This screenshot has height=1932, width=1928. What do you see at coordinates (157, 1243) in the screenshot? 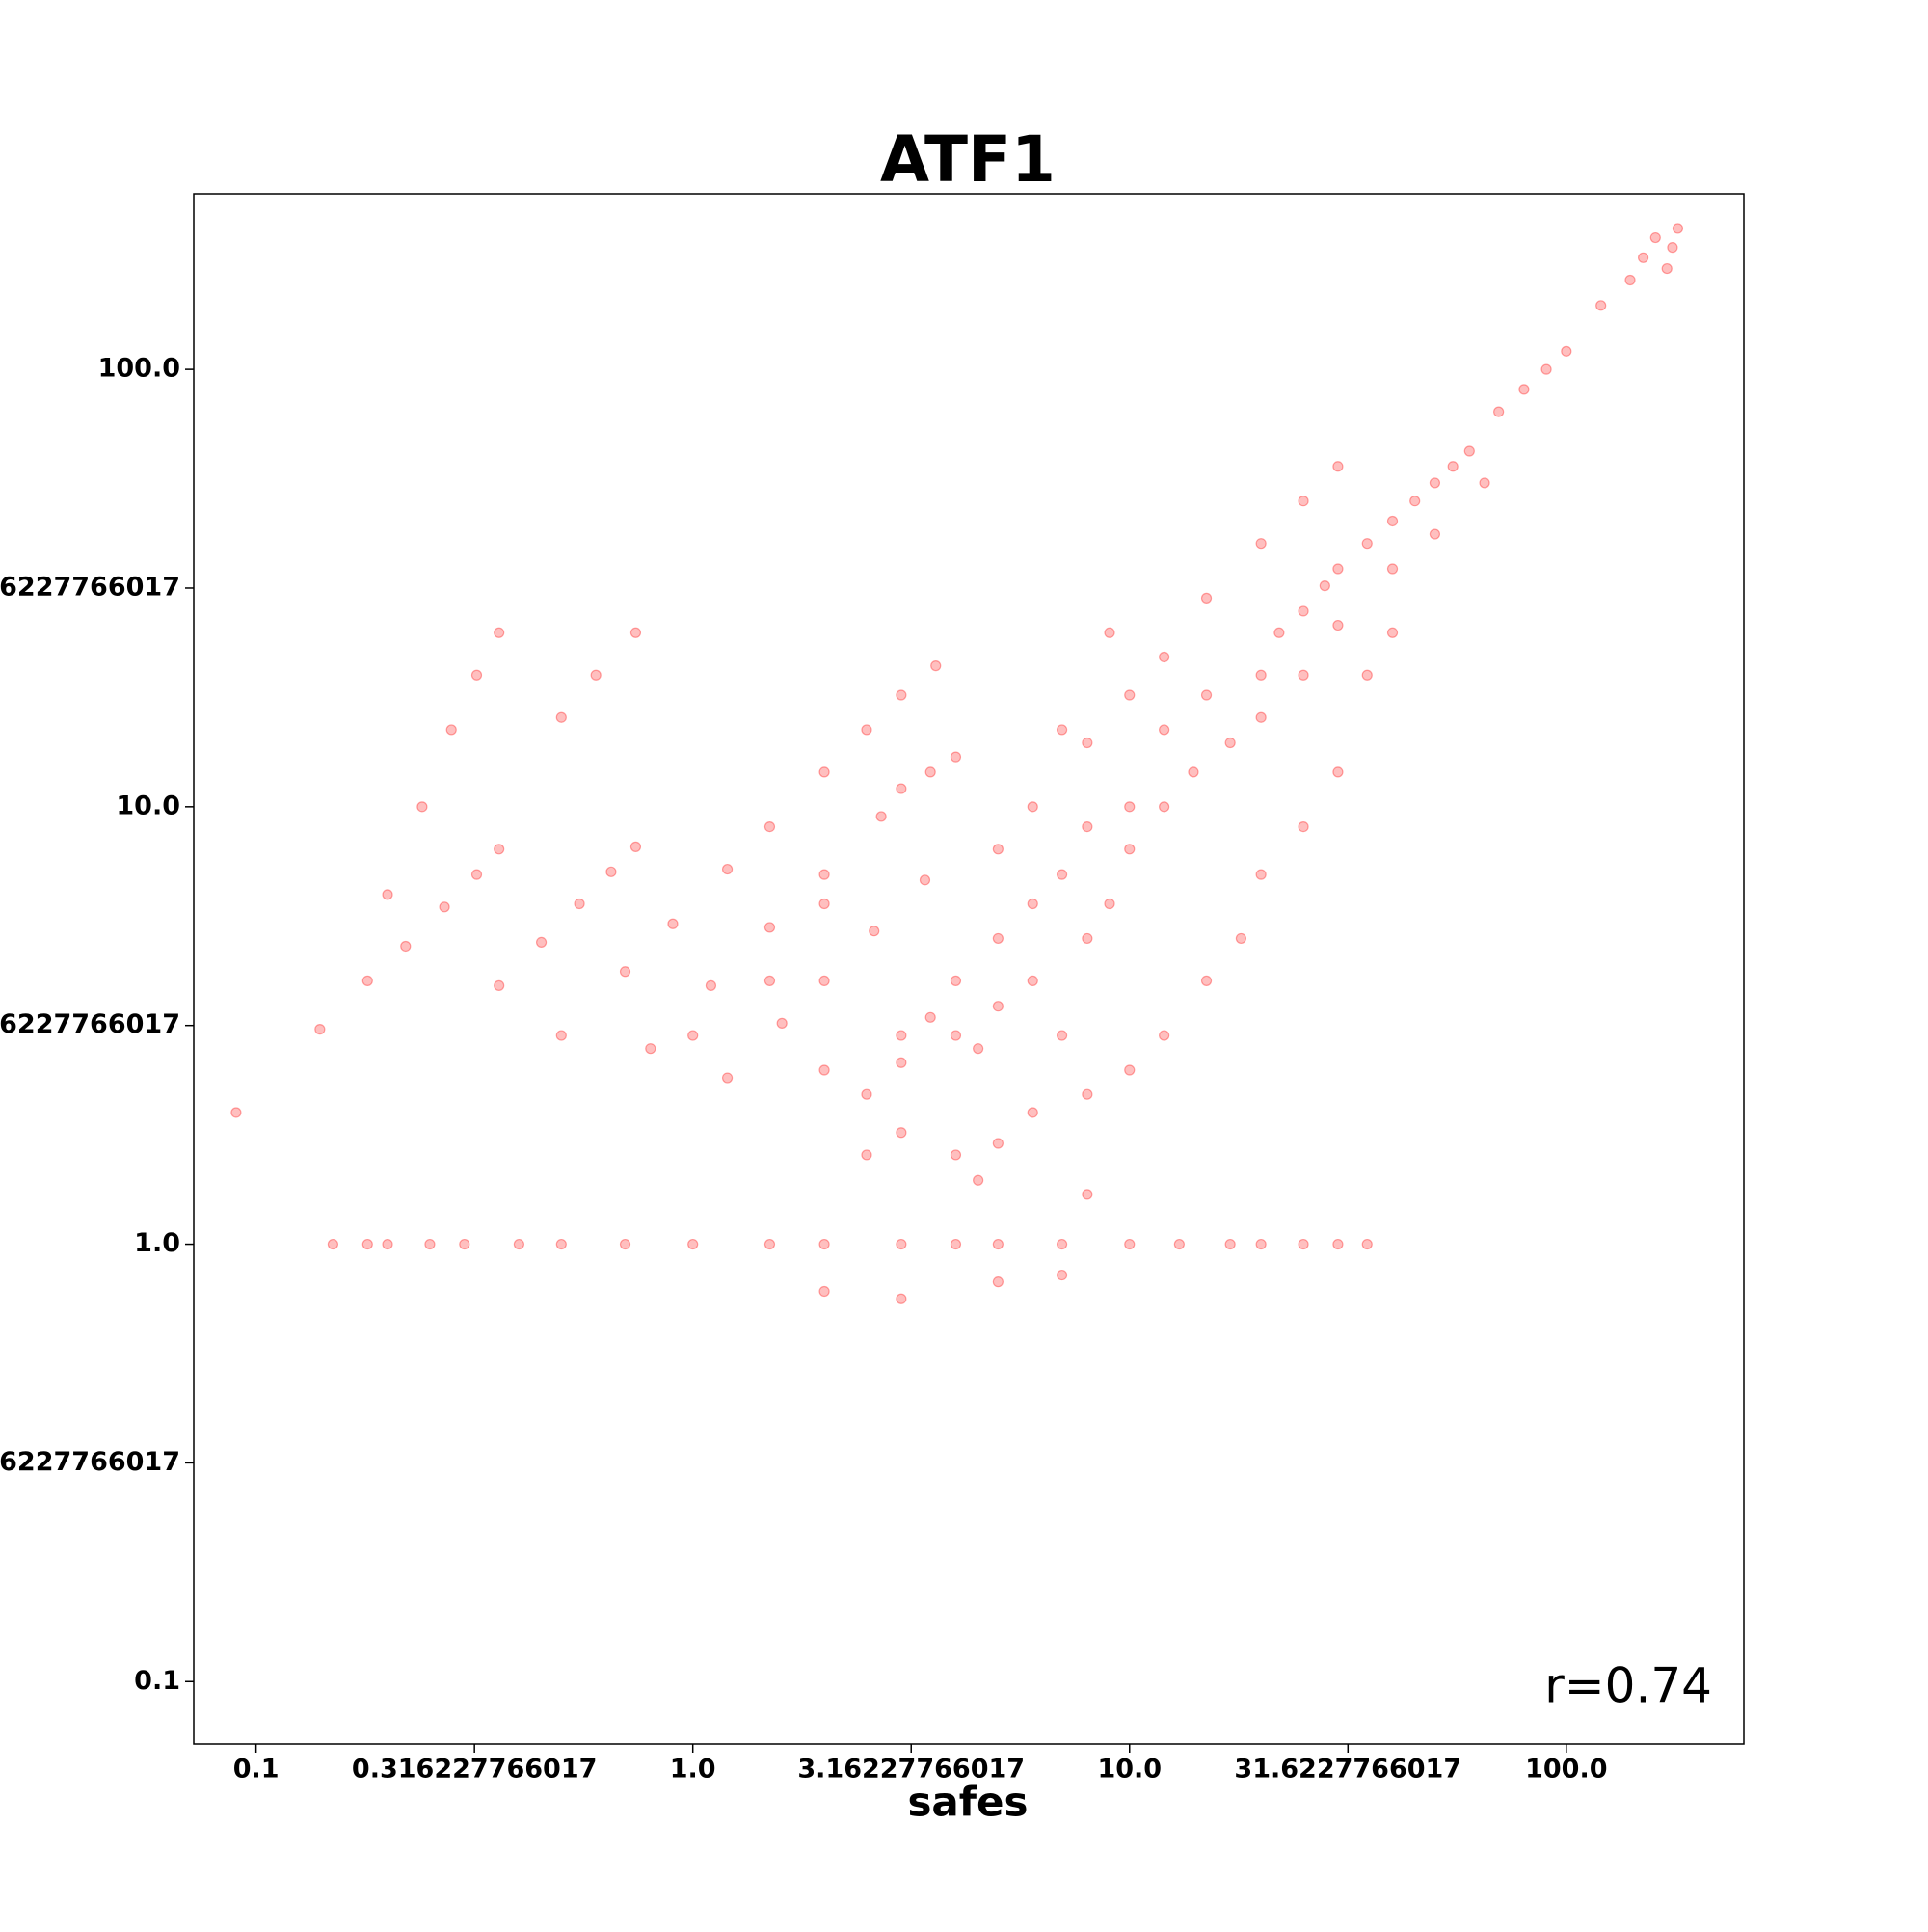
I see `y-tick-label: 1.0` at bounding box center [157, 1243].